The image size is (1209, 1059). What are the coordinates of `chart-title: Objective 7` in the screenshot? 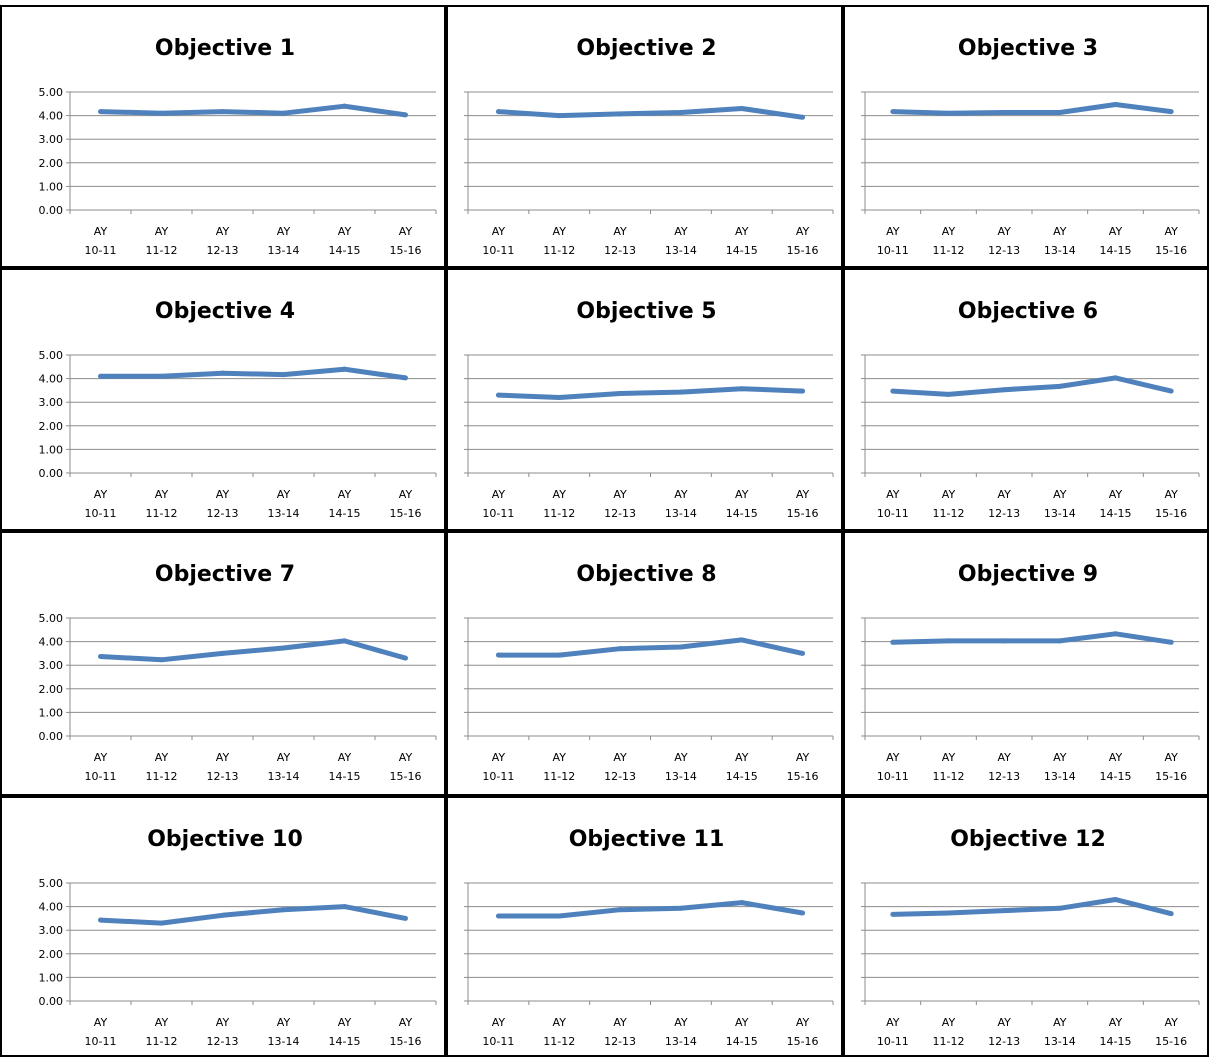 It's located at (225, 574).